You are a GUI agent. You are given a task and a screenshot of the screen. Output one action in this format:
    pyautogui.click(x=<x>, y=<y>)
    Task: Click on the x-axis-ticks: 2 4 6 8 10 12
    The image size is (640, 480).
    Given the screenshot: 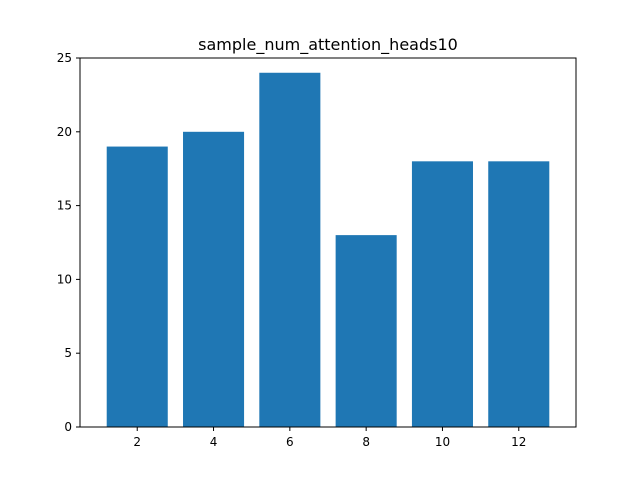 What is the action you would take?
    pyautogui.click(x=329, y=438)
    